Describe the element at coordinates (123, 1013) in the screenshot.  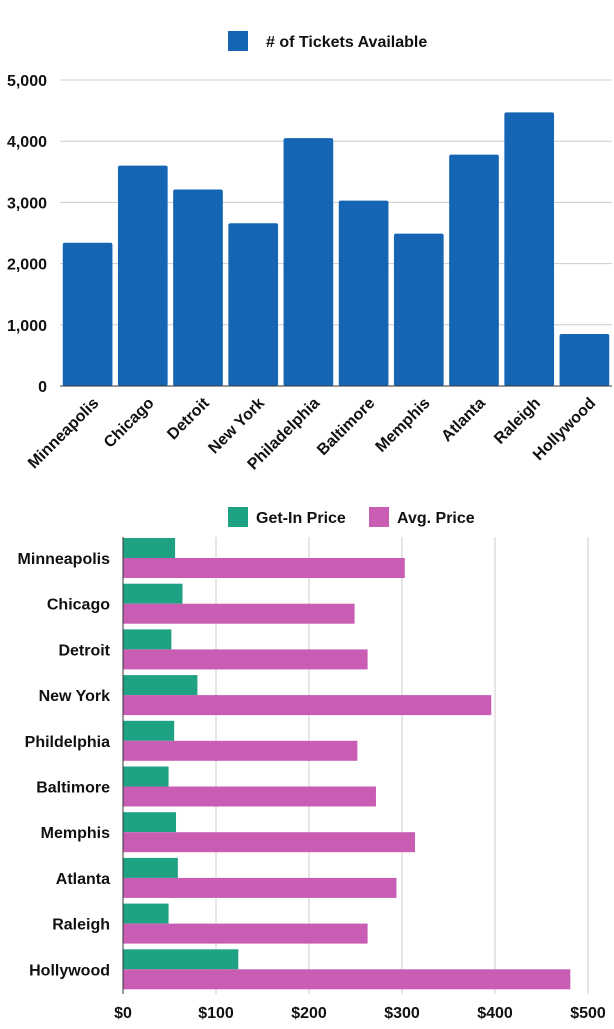
I see `x-tick-label: $0` at that location.